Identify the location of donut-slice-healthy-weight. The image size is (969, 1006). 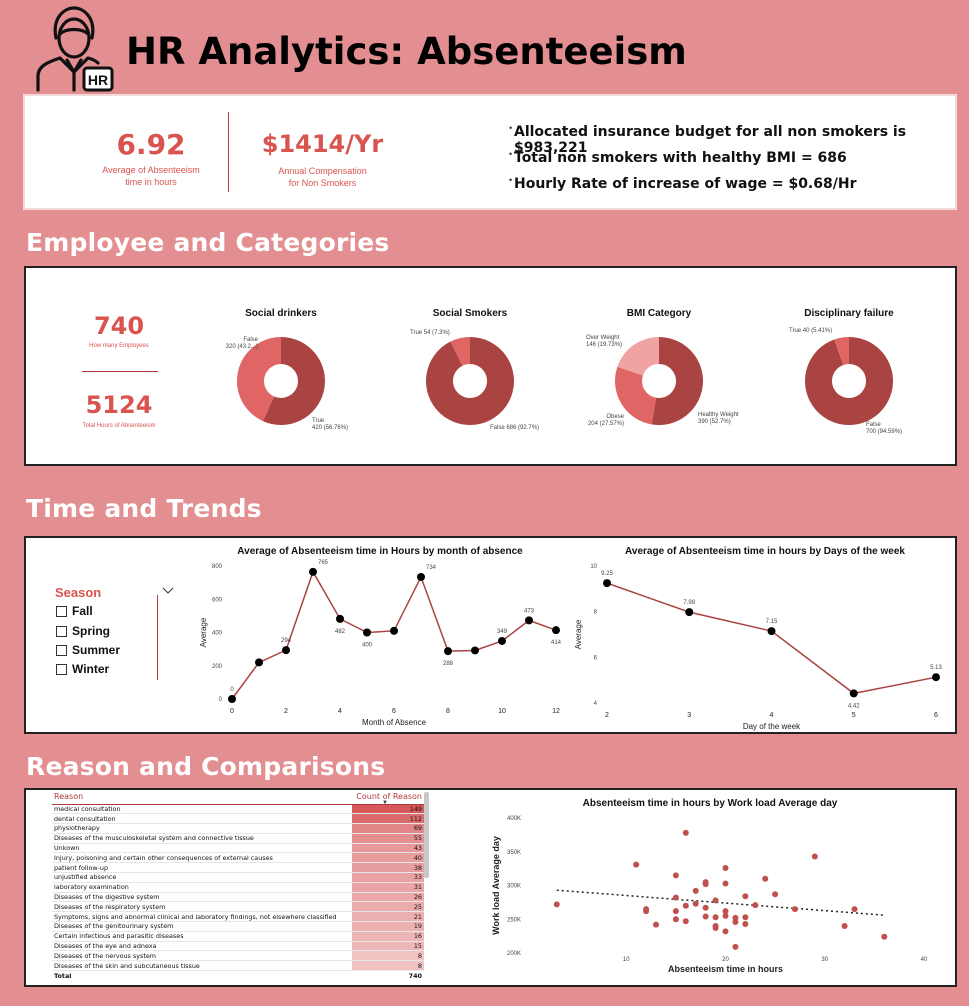
(677, 381).